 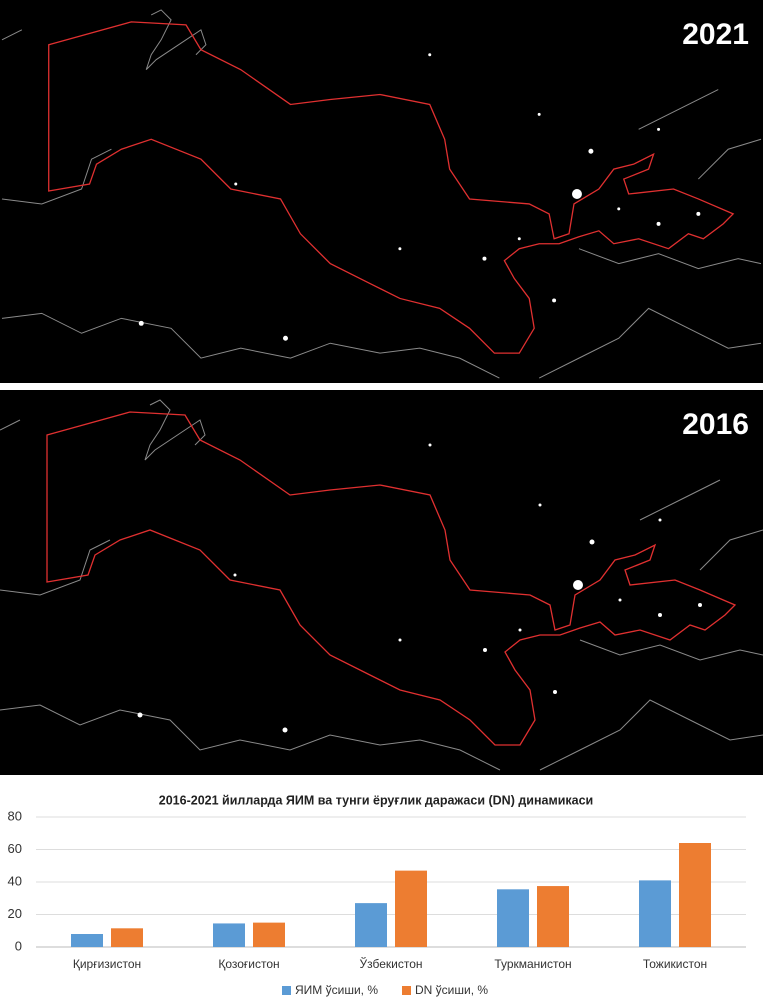 What do you see at coordinates (336, 990) in the screenshot?
I see `legend-label: ЯИМ ўсиши, %` at bounding box center [336, 990].